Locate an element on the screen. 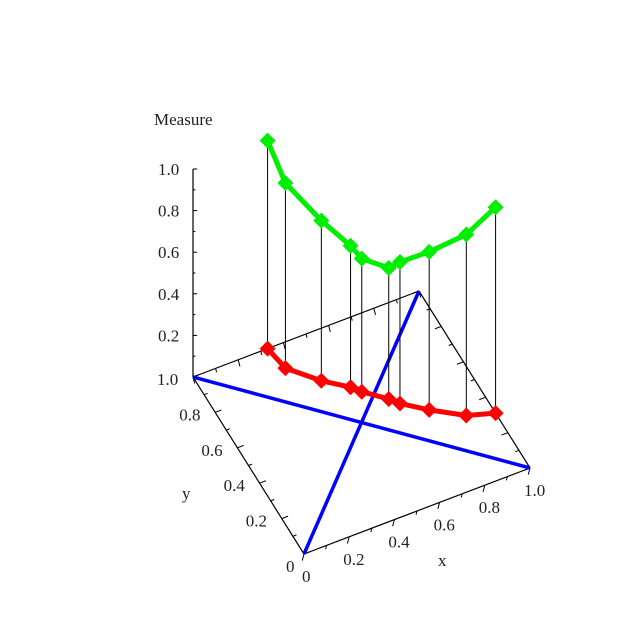 Image resolution: width=640 pixels, height=640 pixels. z-tick-label: 0.6 is located at coordinates (168, 252).